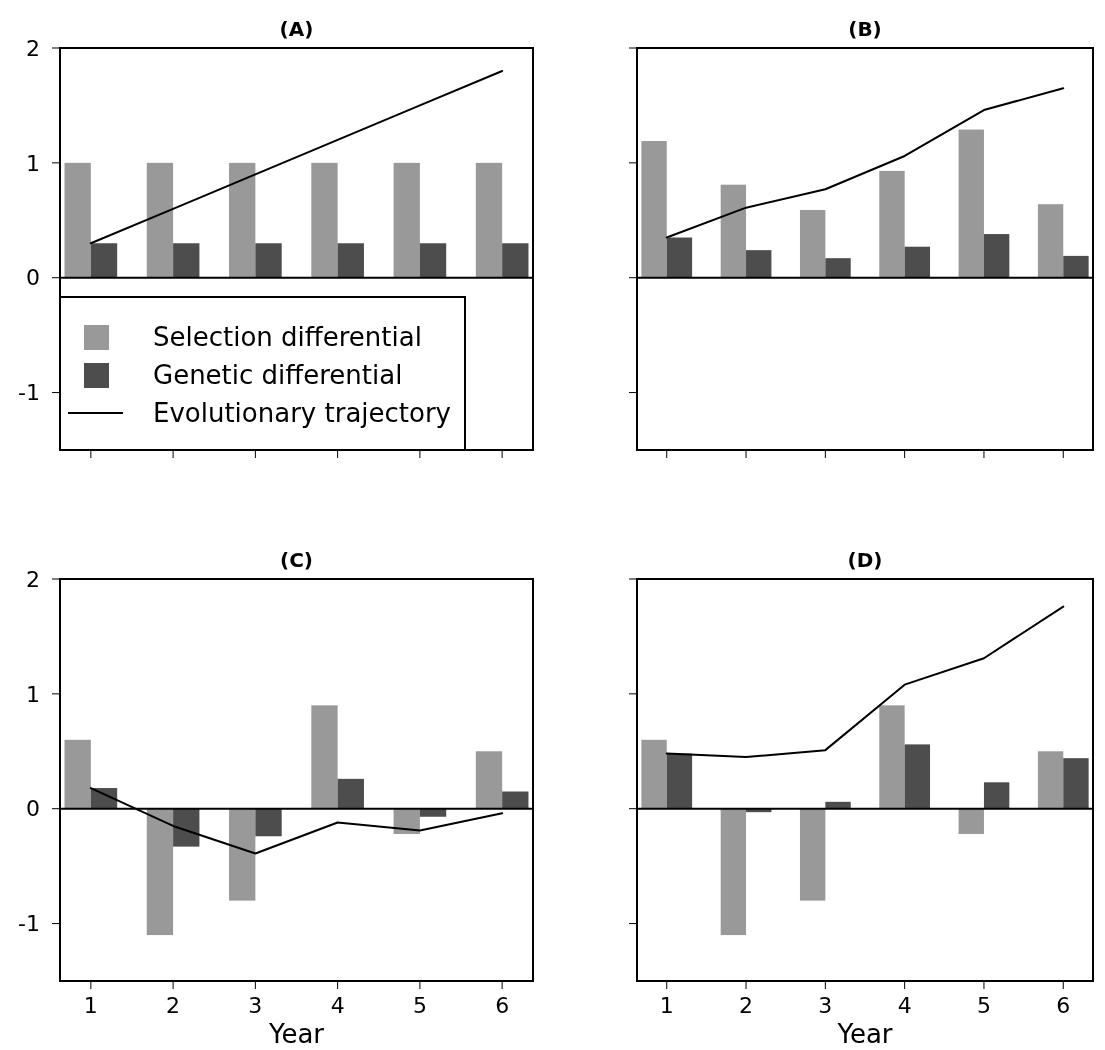 The image size is (1105, 1050). Describe the element at coordinates (278, 375) in the screenshot. I see `legend-label: Genetic differential` at that location.